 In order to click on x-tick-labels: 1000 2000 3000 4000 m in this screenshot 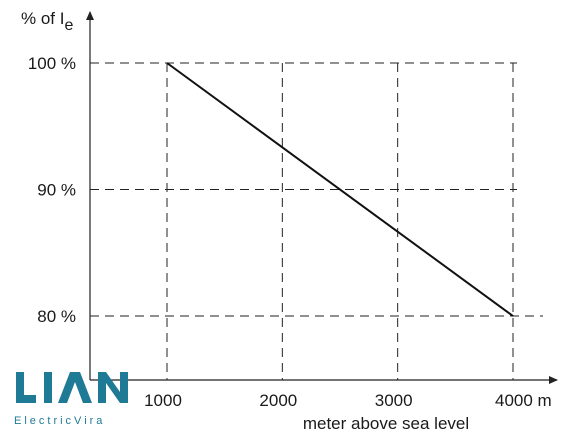, I will do `click(348, 400)`.